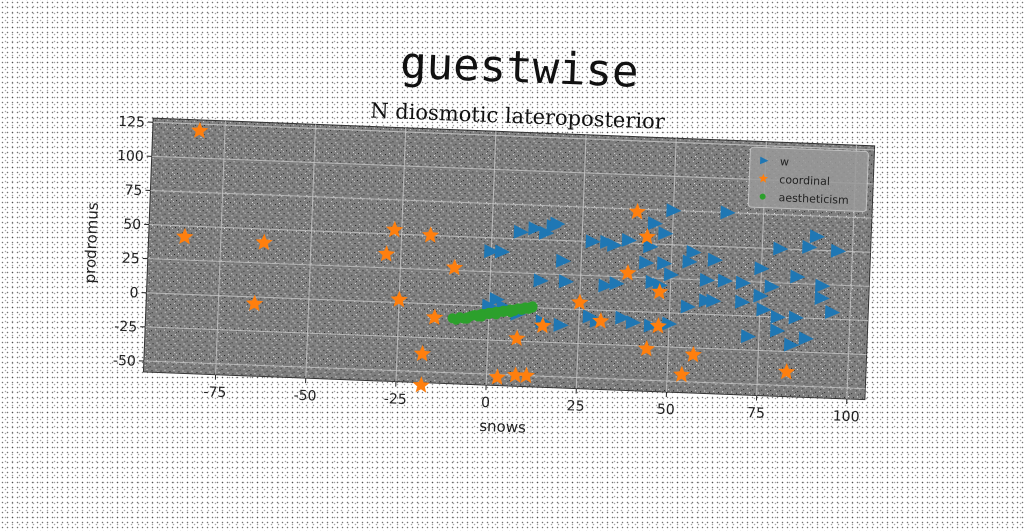  I want to click on y-tick-label: 0, so click(134, 293).